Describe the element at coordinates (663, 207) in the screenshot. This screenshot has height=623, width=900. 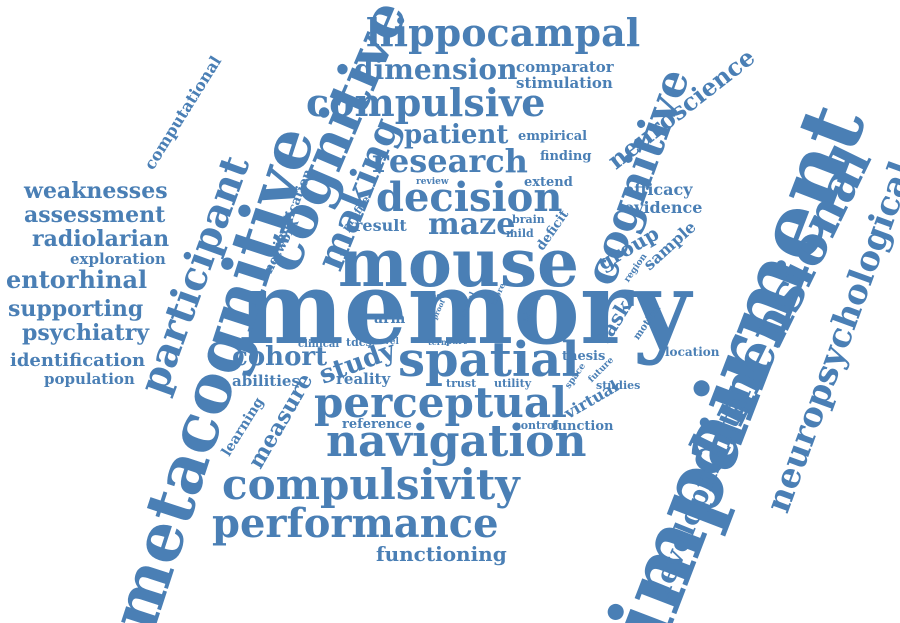
I see `word-evidence: evidence` at that location.